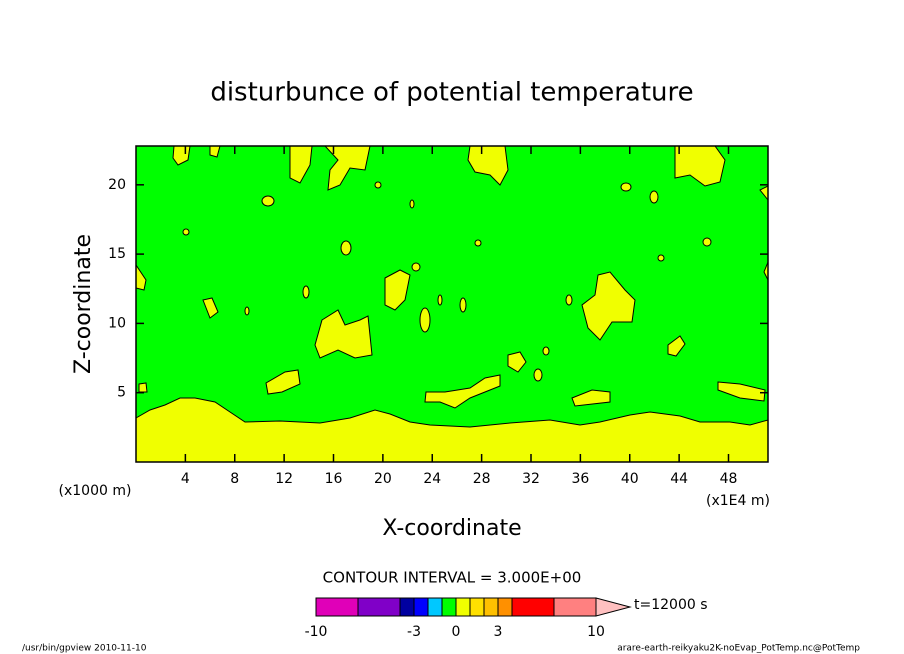 This screenshot has height=654, width=904. Describe the element at coordinates (498, 632) in the screenshot. I see `colorbar-tick-label: 3` at that location.